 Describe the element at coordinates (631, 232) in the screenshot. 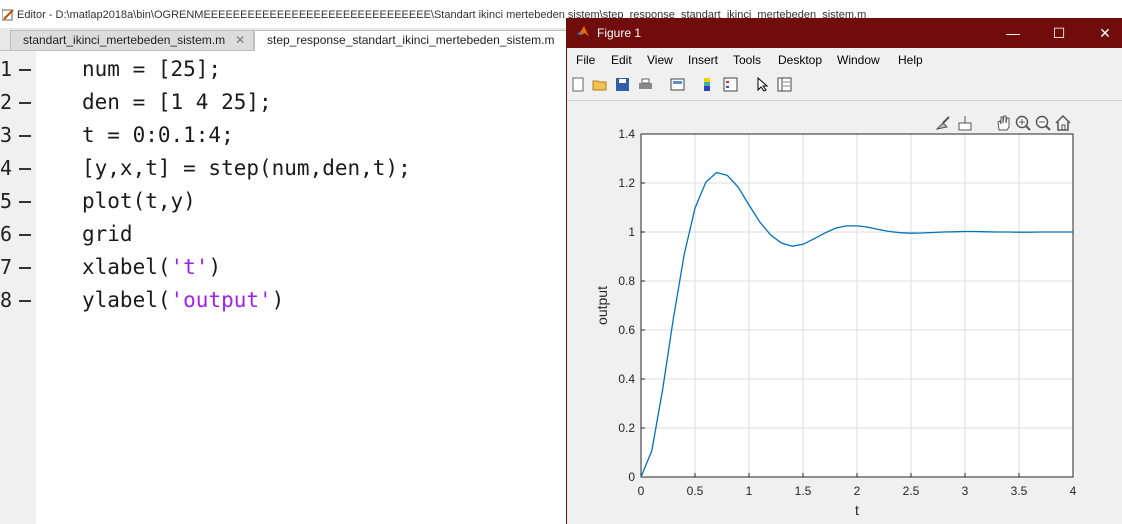

I see `y-tick-label: 1` at that location.